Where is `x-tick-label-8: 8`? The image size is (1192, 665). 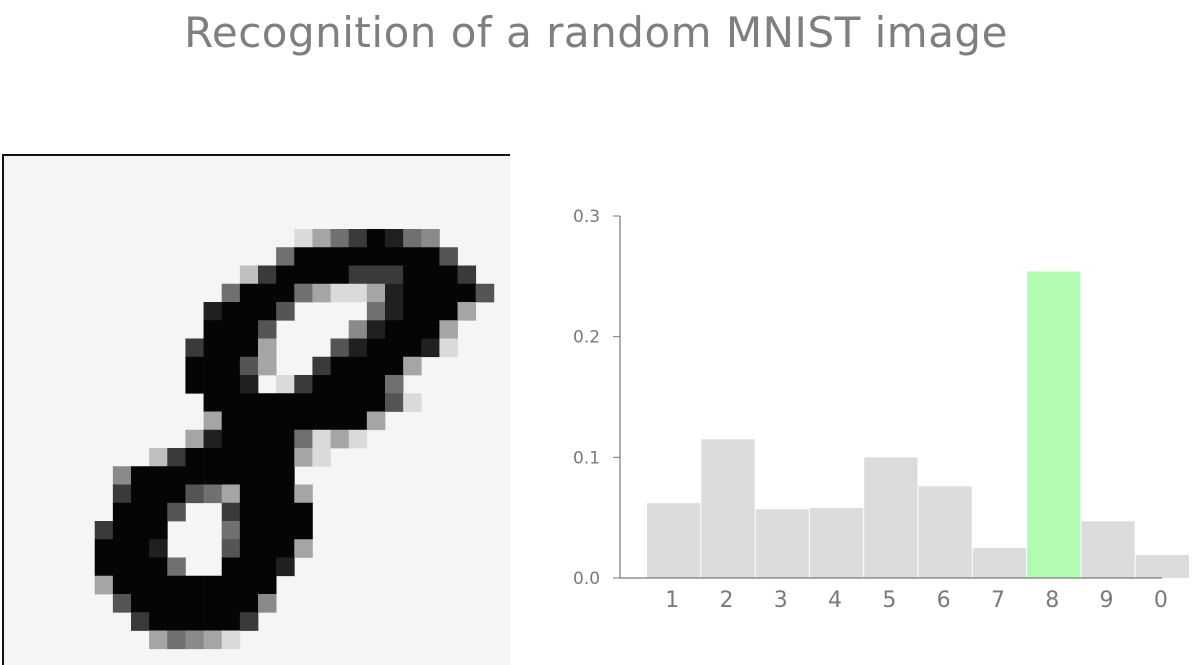 x-tick-label-8: 8 is located at coordinates (1052, 600).